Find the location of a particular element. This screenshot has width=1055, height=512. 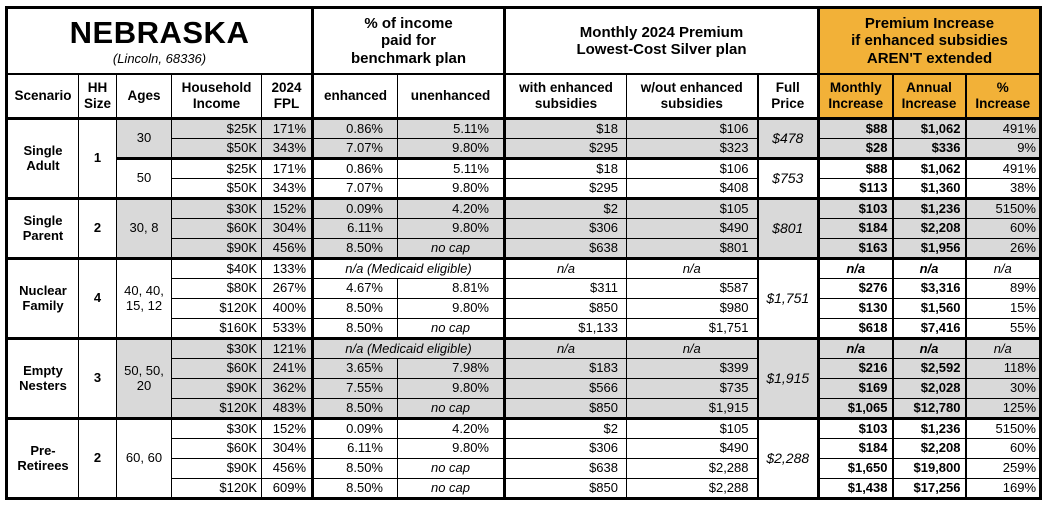

cell-annual-increase: $1,360 is located at coordinates (928, 188).